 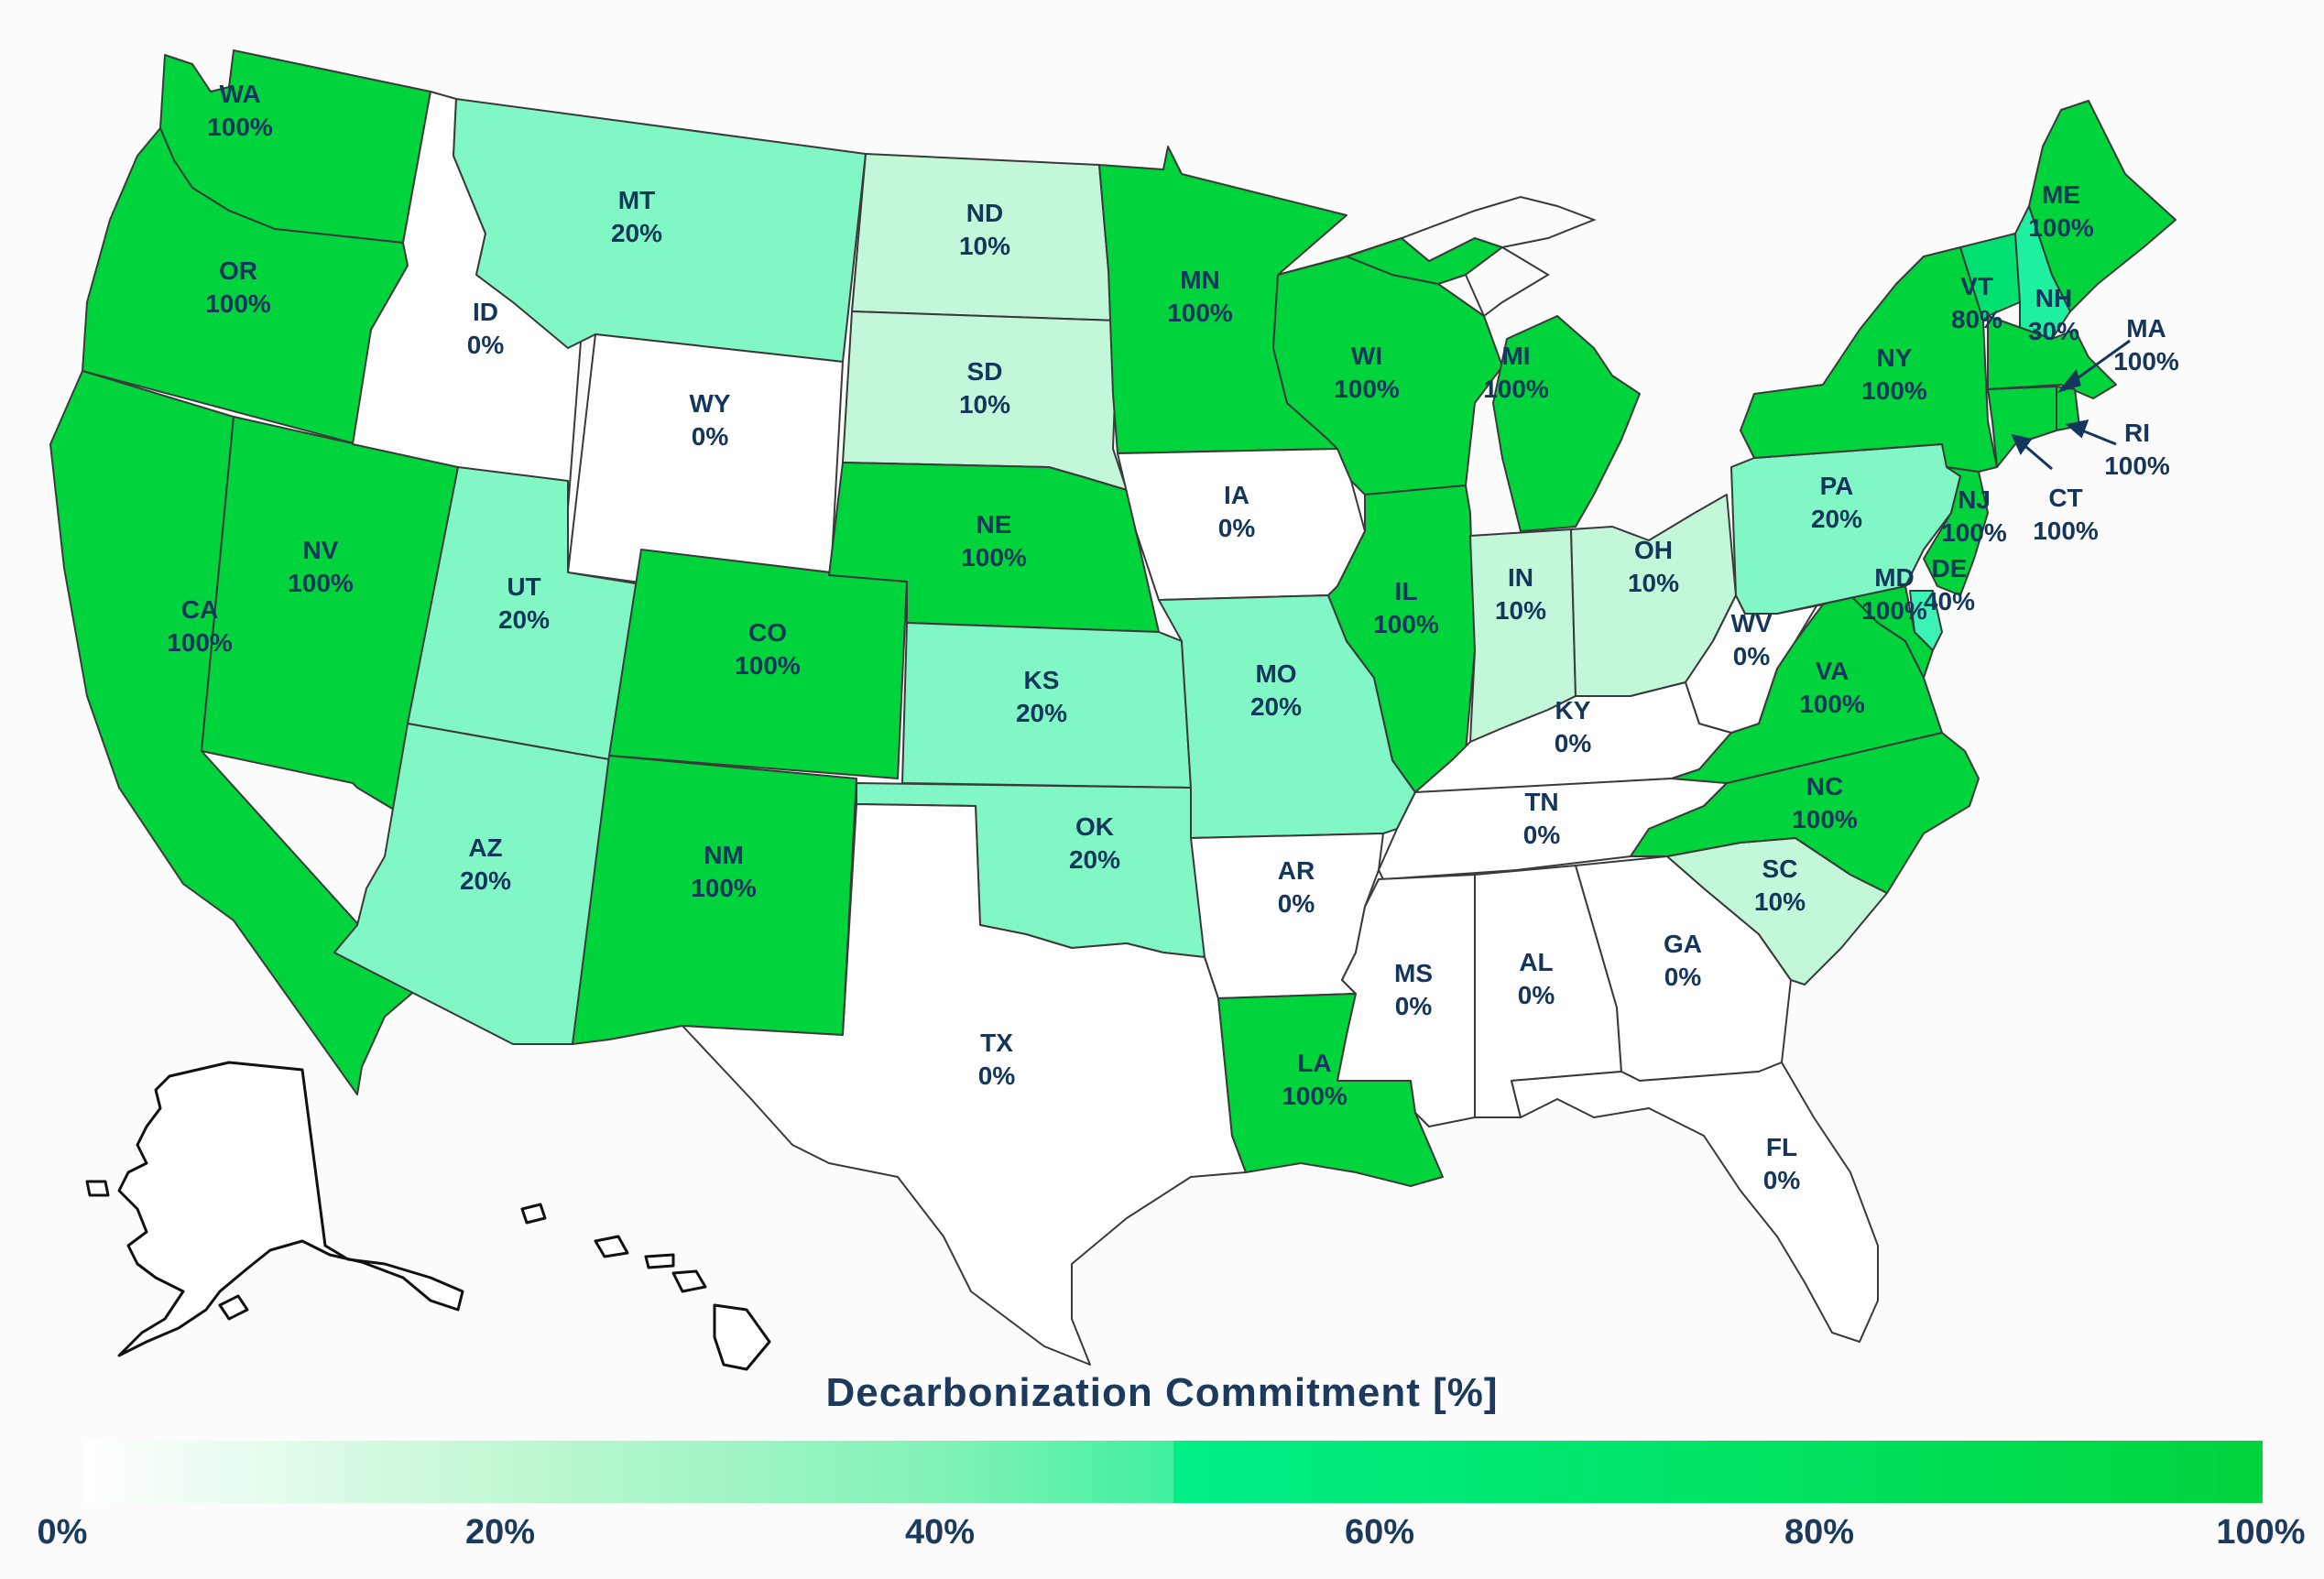 What do you see at coordinates (1869, 359) in the screenshot?
I see `state-NY` at bounding box center [1869, 359].